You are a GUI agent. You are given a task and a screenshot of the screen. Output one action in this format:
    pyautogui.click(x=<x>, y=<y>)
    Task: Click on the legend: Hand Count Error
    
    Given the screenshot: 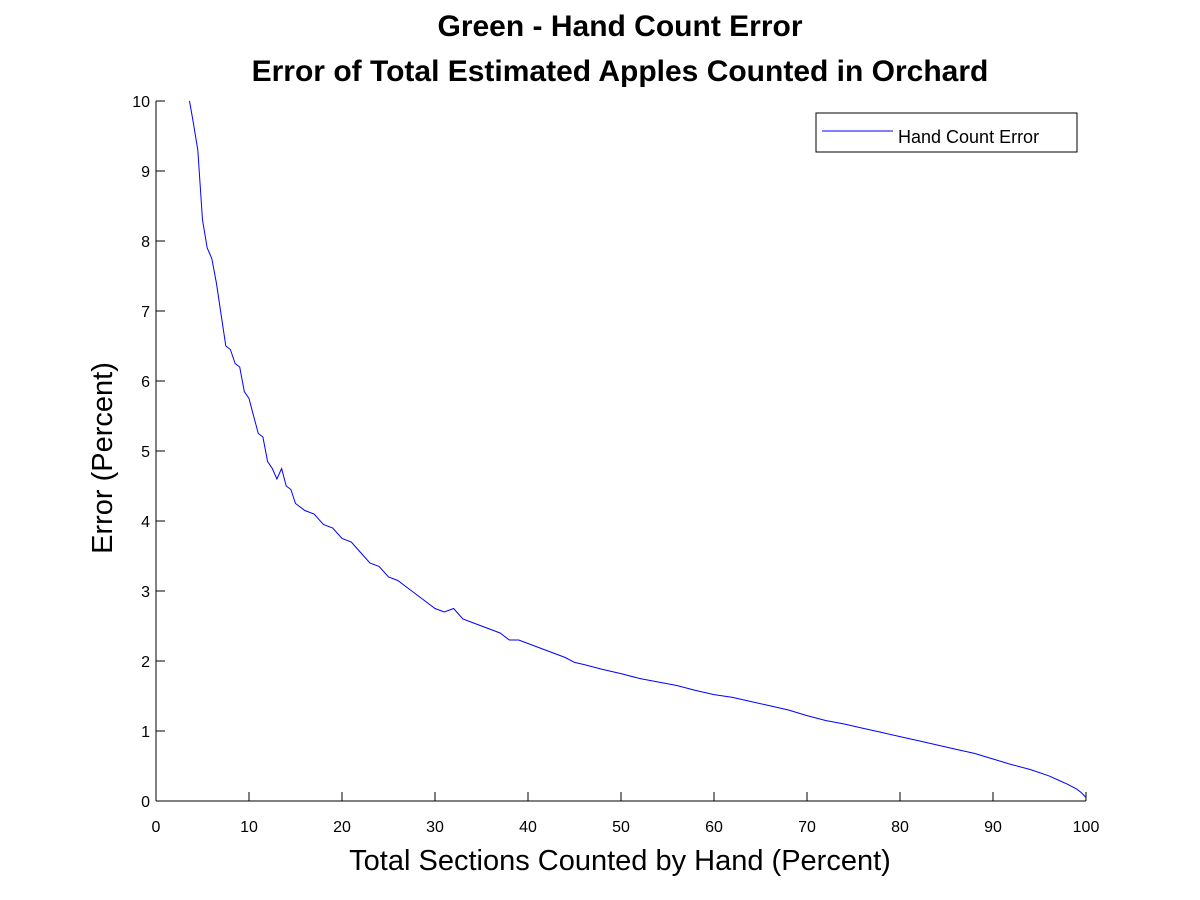 What is the action you would take?
    pyautogui.click(x=946, y=132)
    